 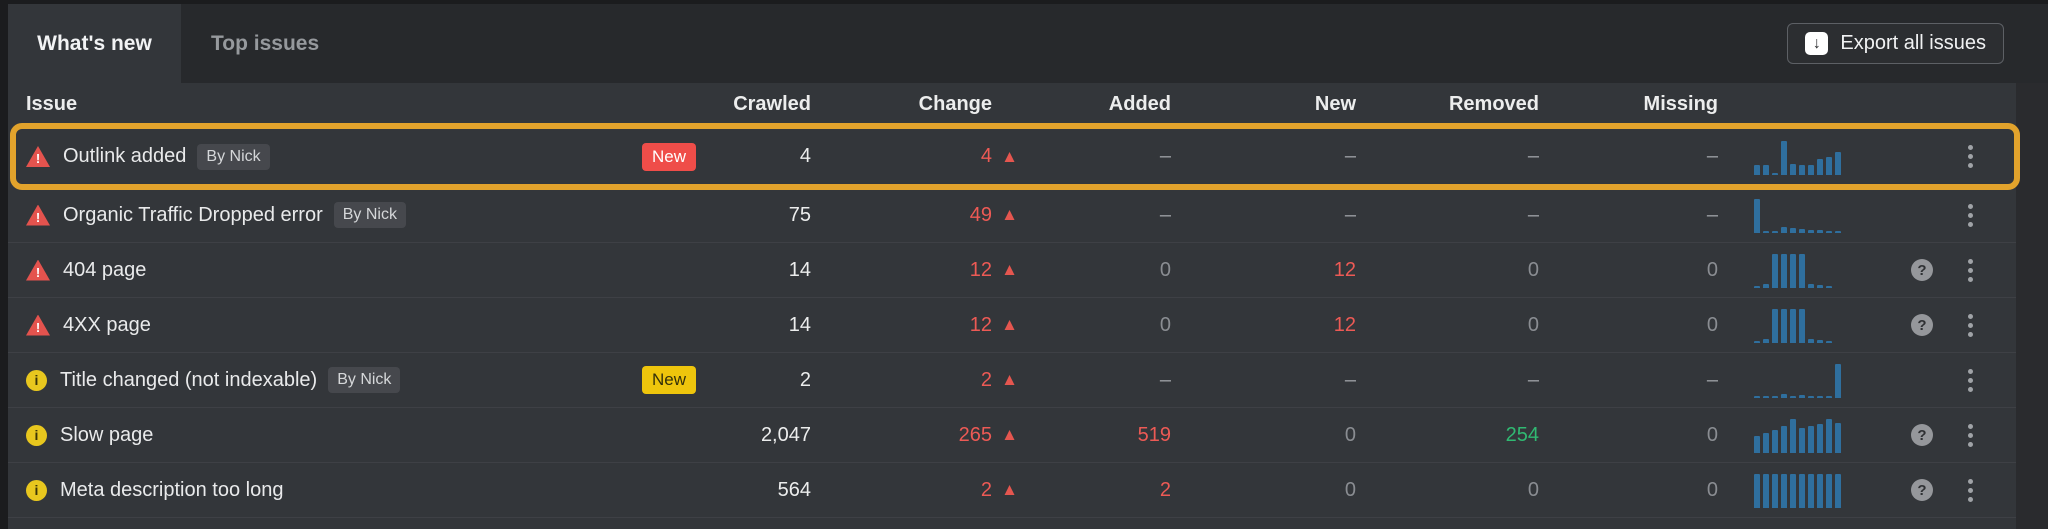 I want to click on column-header-new: New, so click(x=1335, y=103).